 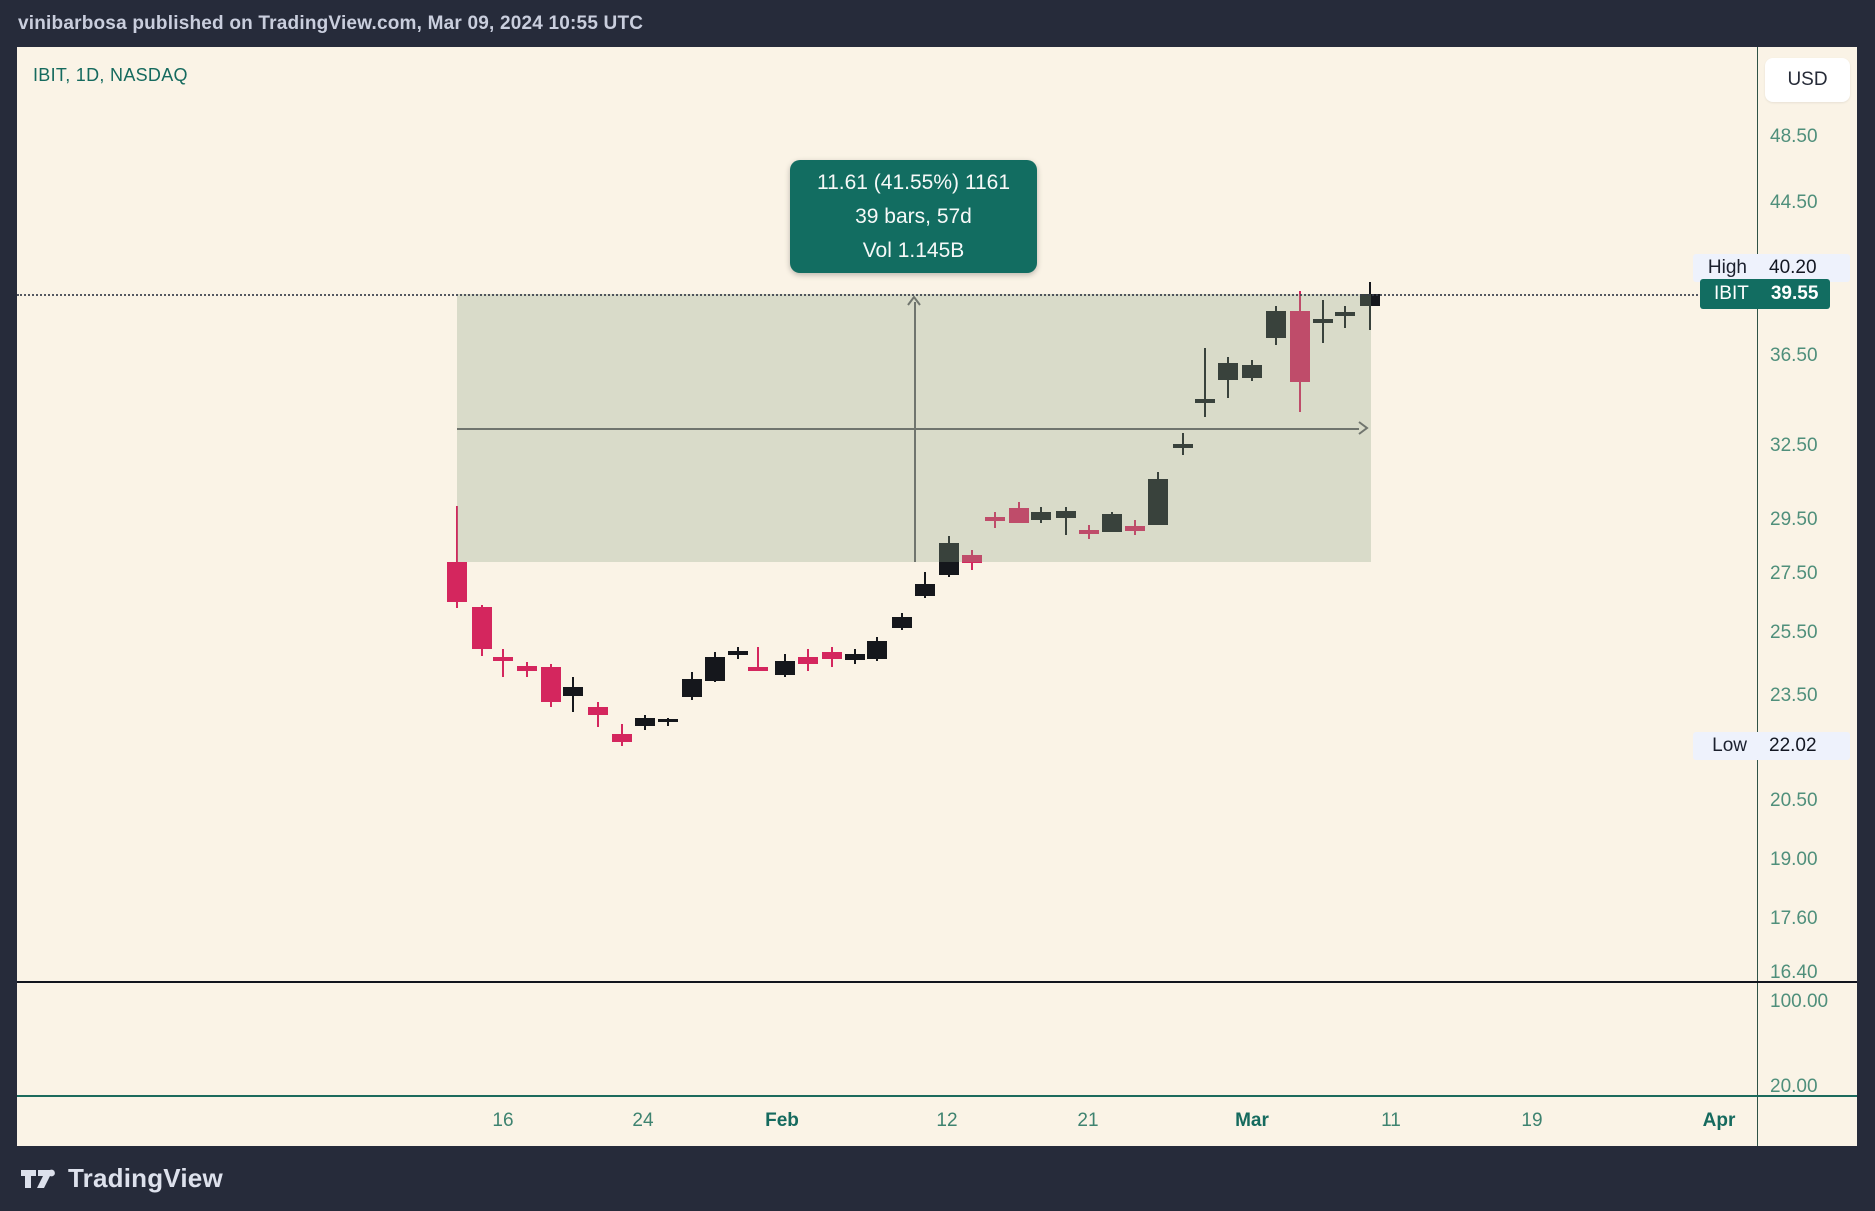 What do you see at coordinates (1794, 695) in the screenshot?
I see `price-tick: 23.50` at bounding box center [1794, 695].